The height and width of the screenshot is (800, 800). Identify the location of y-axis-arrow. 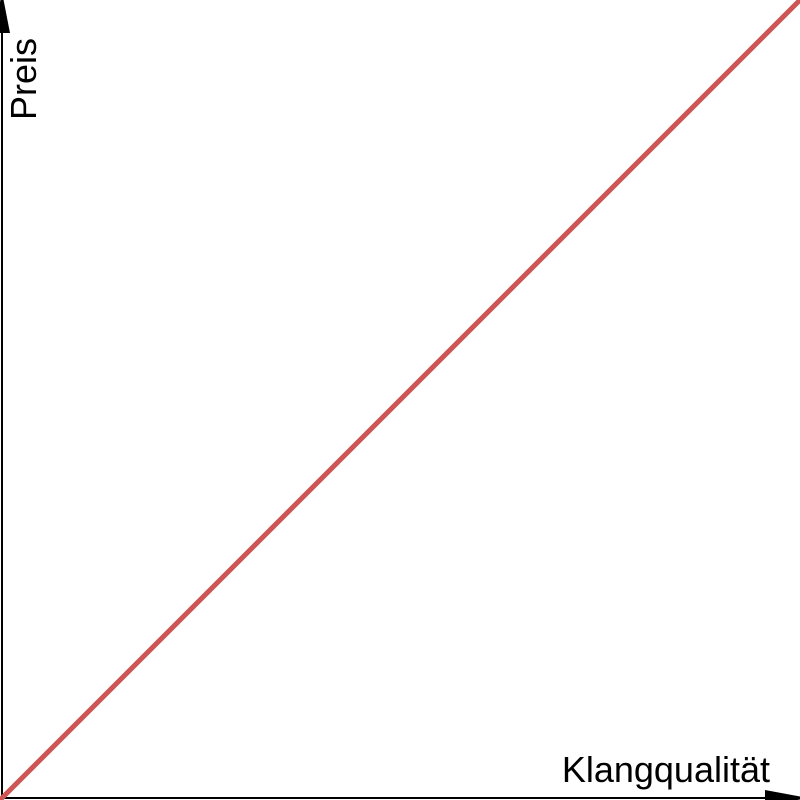
(5, 16).